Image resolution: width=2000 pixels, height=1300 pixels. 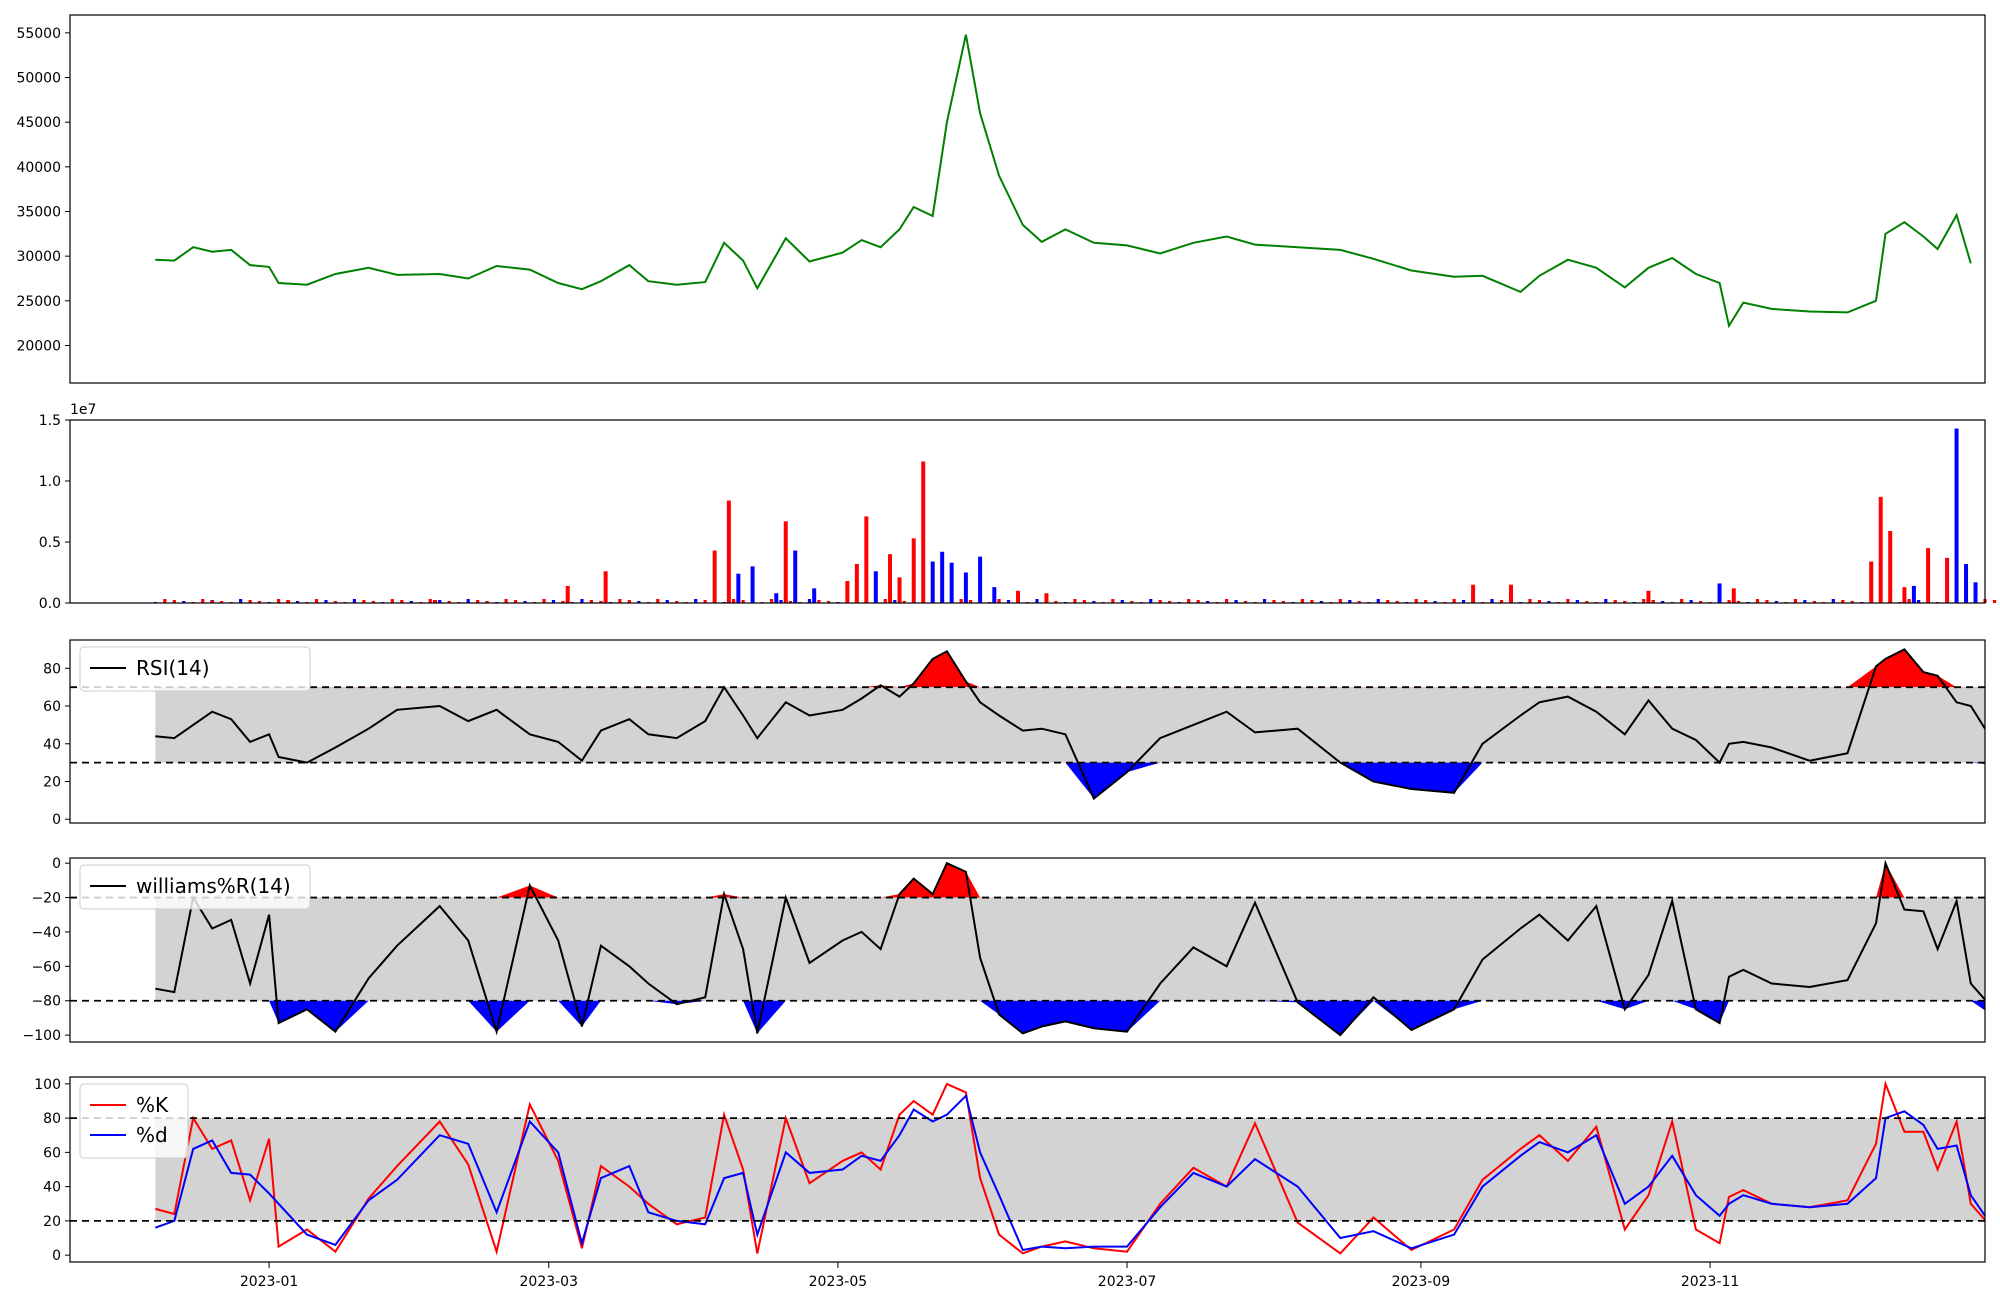 I want to click on legend-label: %K, so click(x=152, y=1105).